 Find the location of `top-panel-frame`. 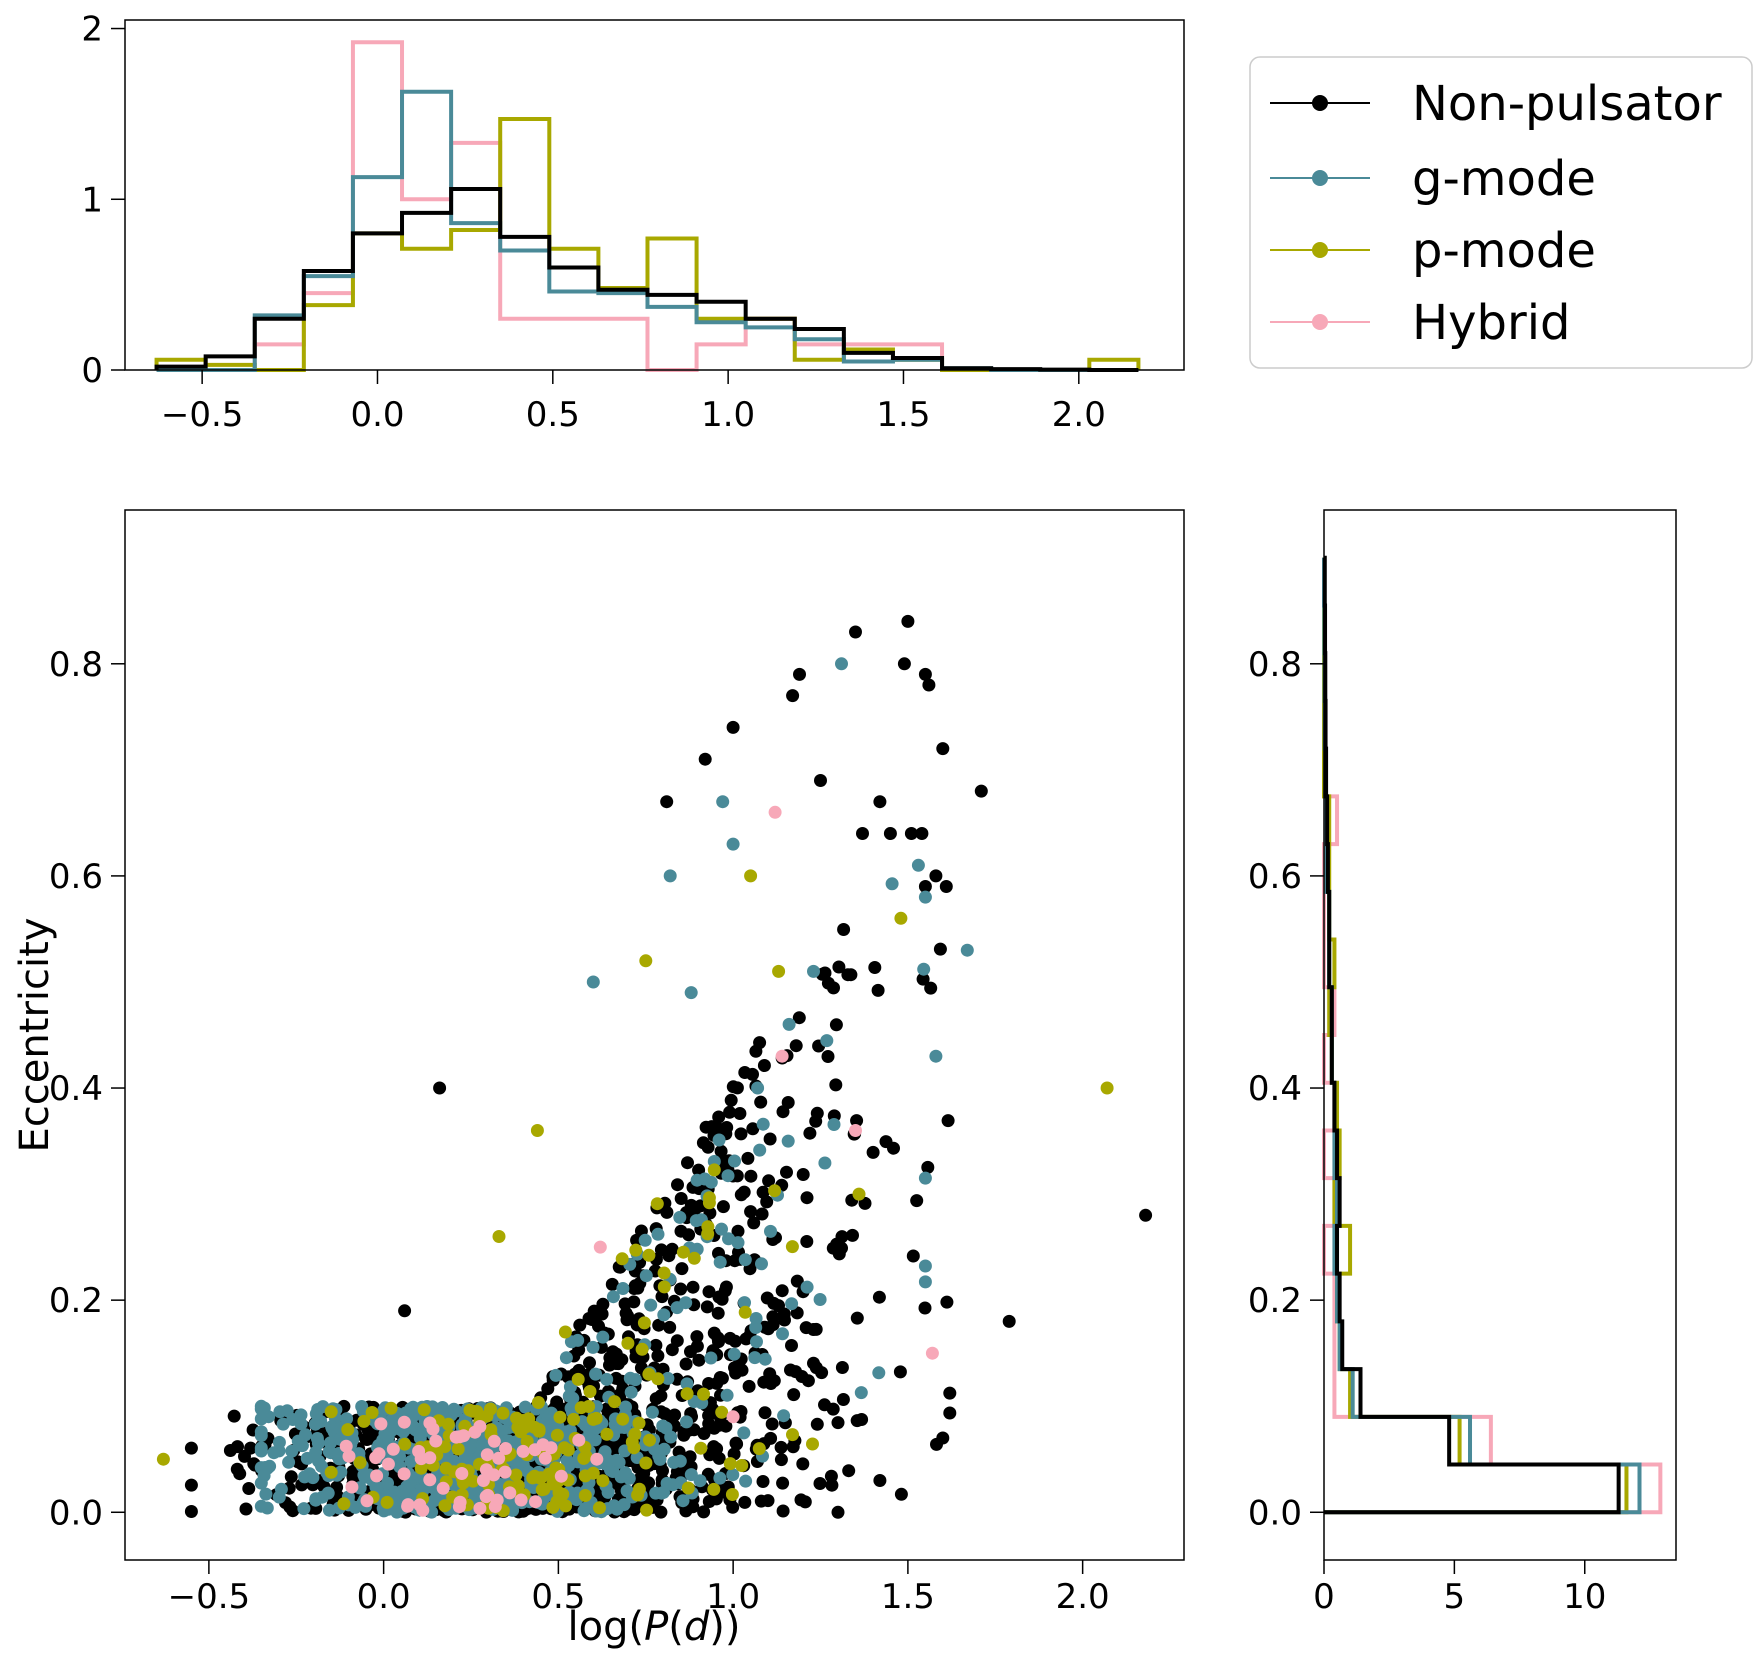

top-panel-frame is located at coordinates (654, 195).